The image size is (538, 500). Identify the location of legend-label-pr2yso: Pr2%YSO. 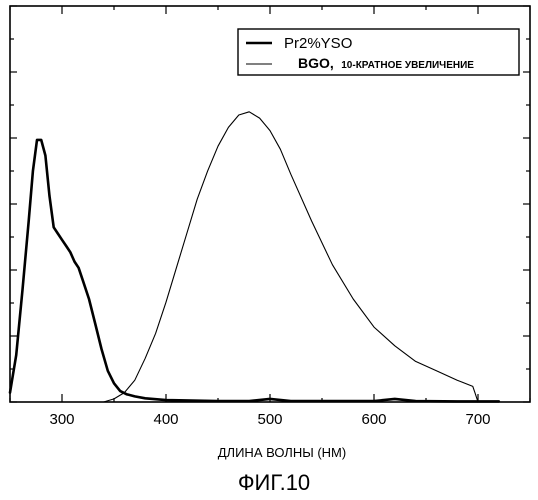
(318, 43).